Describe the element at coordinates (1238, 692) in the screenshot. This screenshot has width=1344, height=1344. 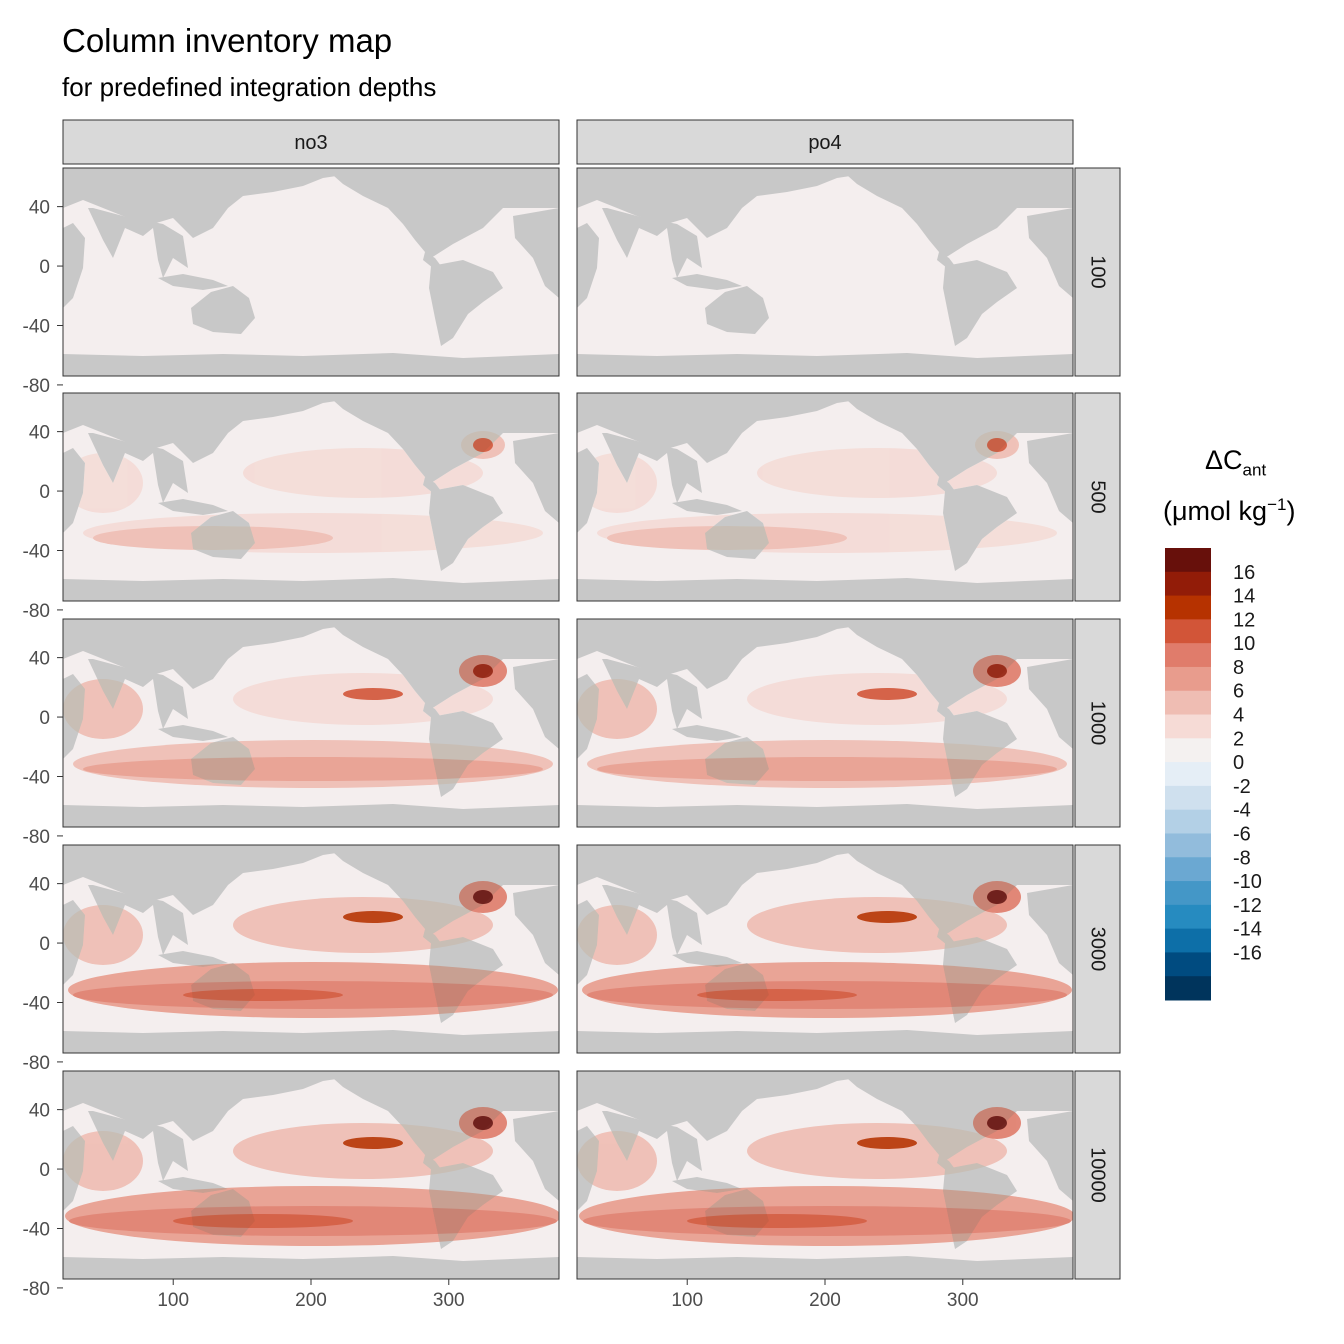
I see `legend-label: 6` at that location.